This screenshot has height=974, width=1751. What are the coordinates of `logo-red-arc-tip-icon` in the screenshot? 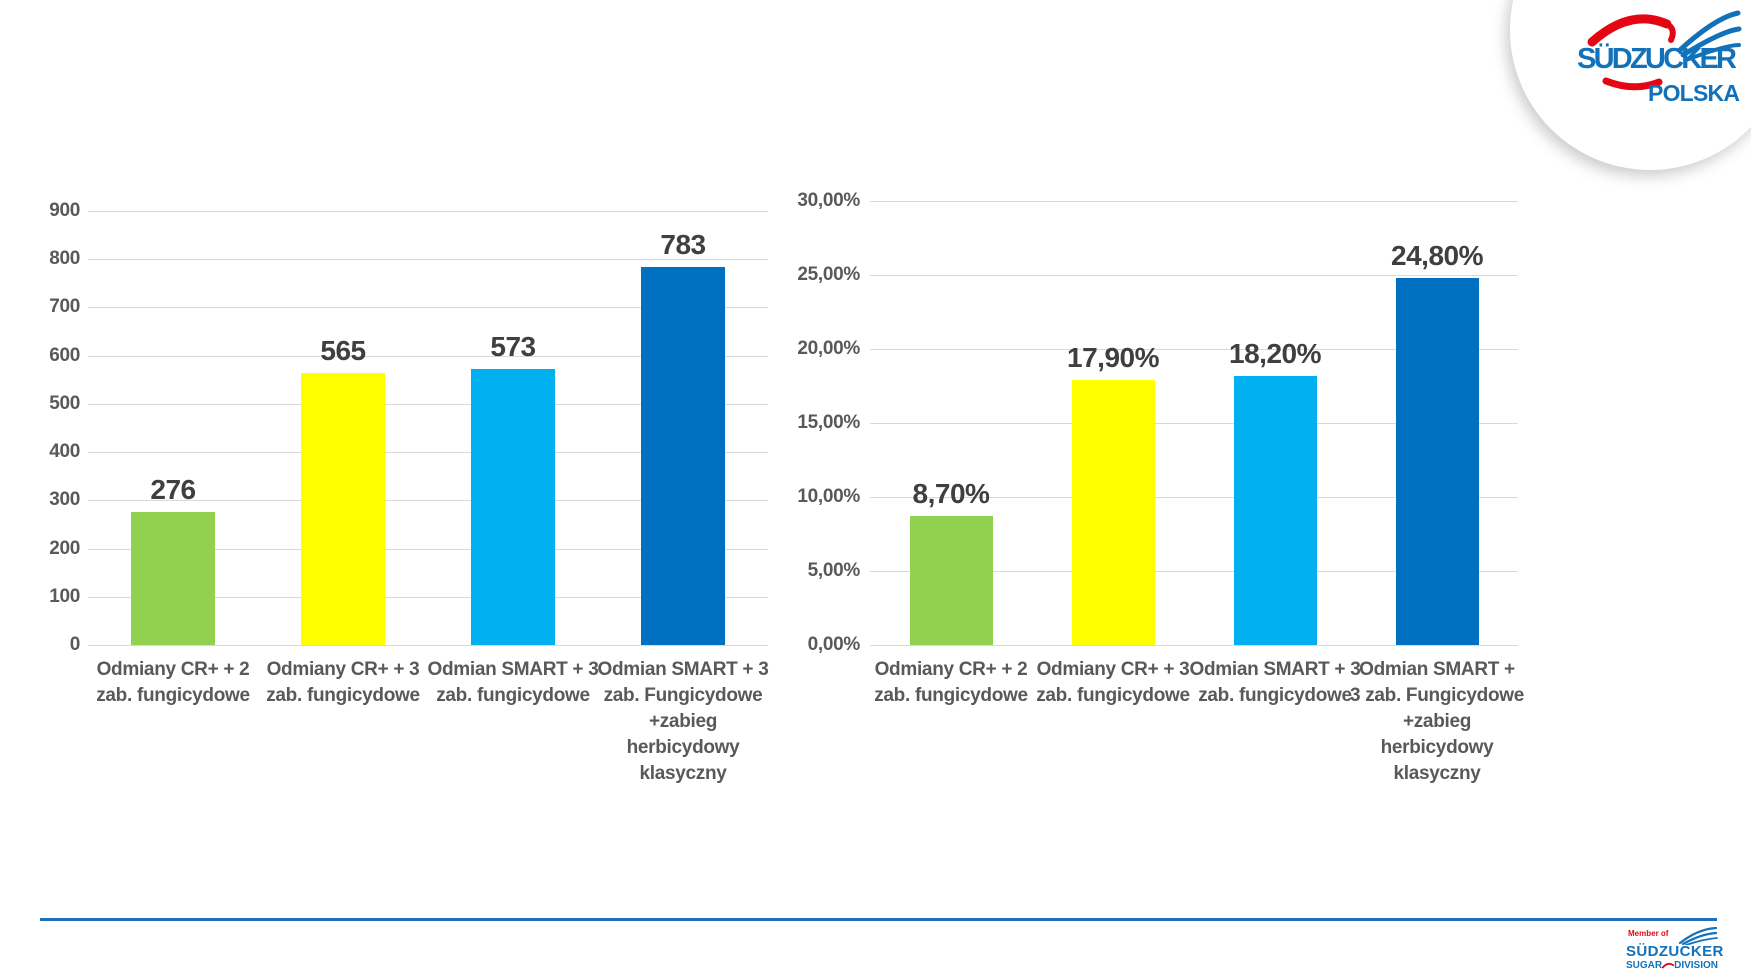 It's located at (1670, 32).